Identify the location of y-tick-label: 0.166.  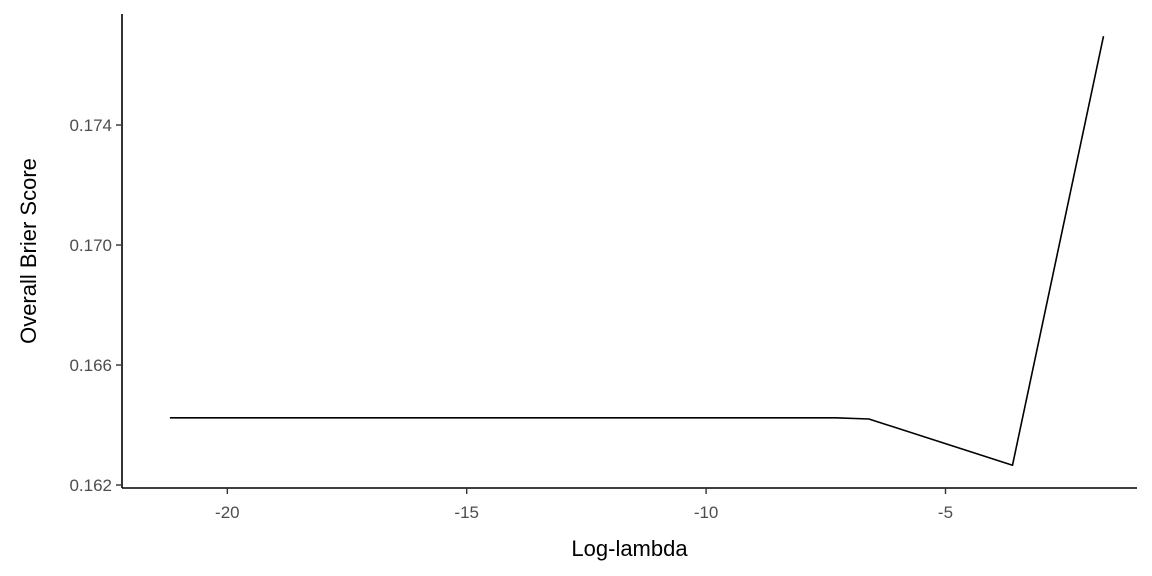
(90, 365).